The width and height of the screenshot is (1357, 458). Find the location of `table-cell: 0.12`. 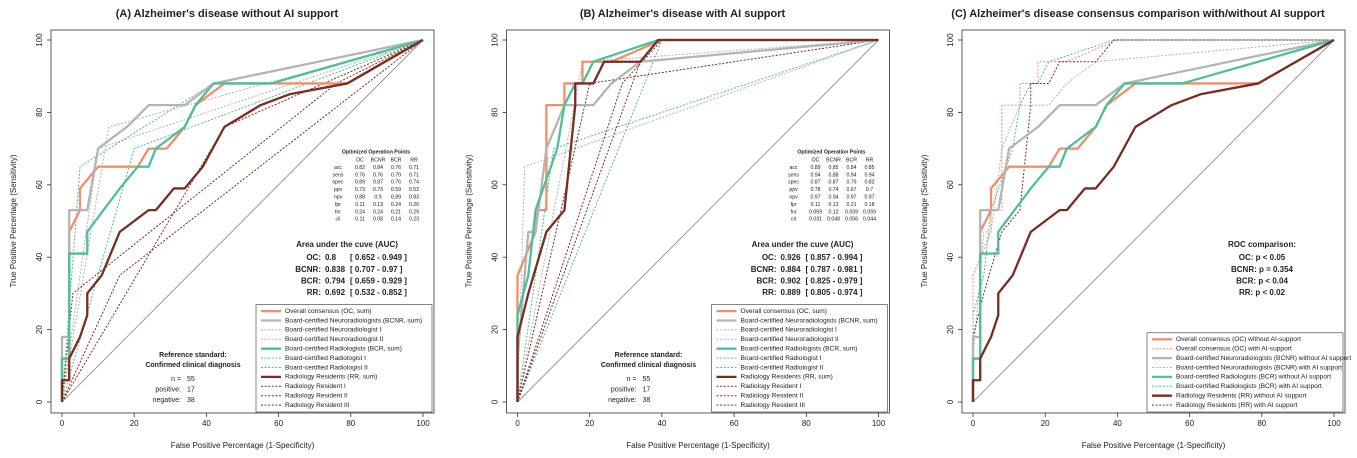

table-cell: 0.12 is located at coordinates (833, 212).